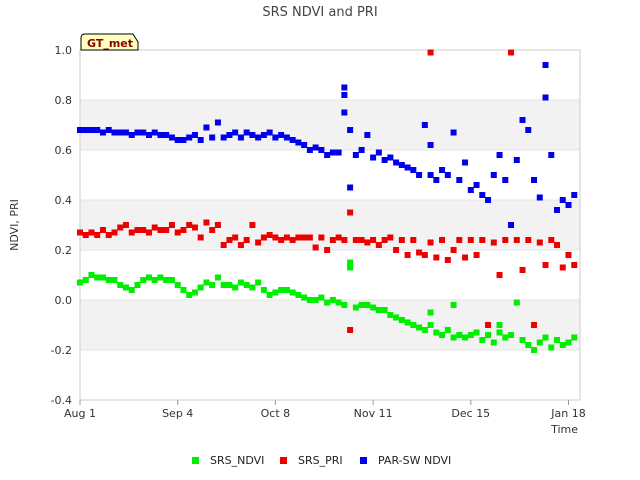 Image resolution: width=640 pixels, height=480 pixels. Describe the element at coordinates (61, 350) in the screenshot. I see `y-tick-label: -0.2` at that location.